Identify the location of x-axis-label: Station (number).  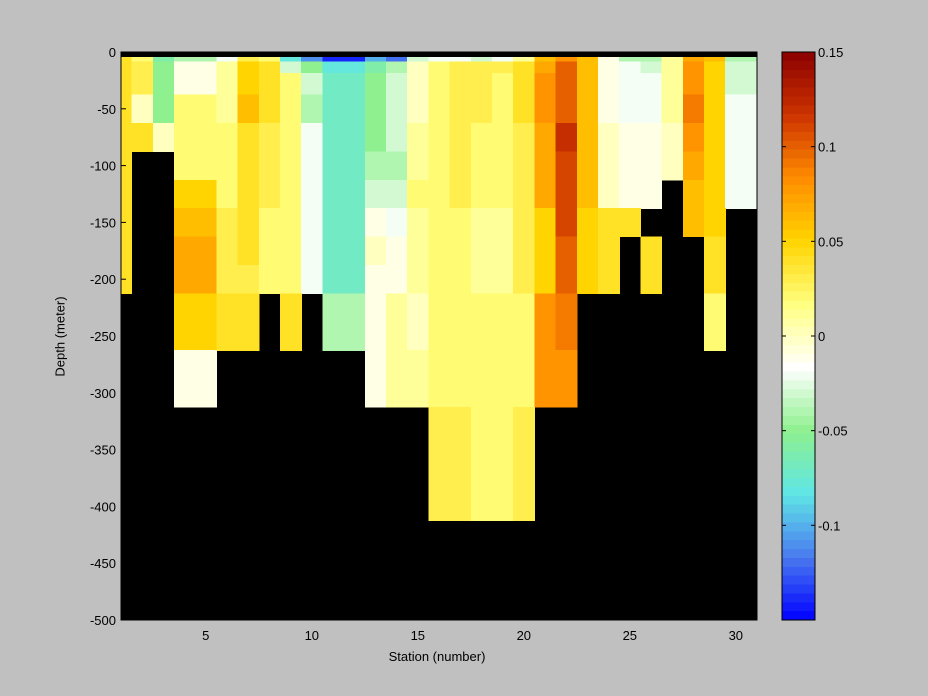
(437, 656).